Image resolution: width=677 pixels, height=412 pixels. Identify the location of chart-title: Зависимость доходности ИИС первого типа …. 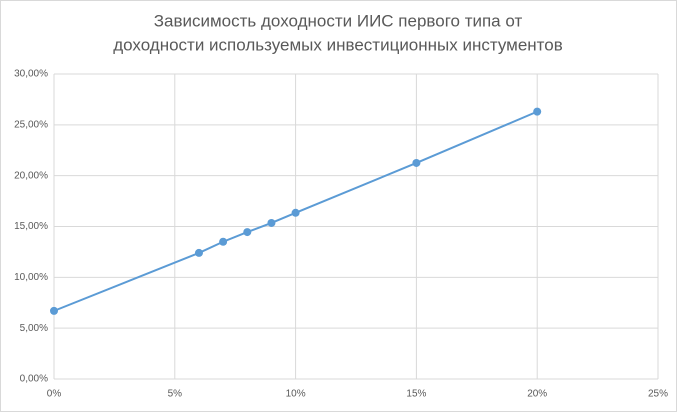
(338, 20).